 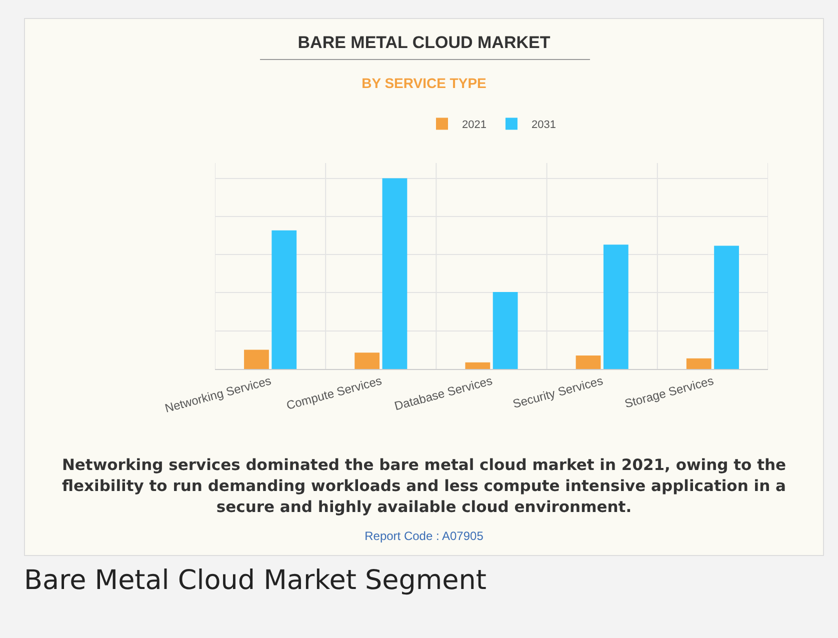 What do you see at coordinates (424, 486) in the screenshot?
I see `text: Networking services dominated the bare metal cloud market in 2021, owing to the flexibility to run demanding workloads and less compute intensive application in a secure and highly available cloud environment.` at bounding box center [424, 486].